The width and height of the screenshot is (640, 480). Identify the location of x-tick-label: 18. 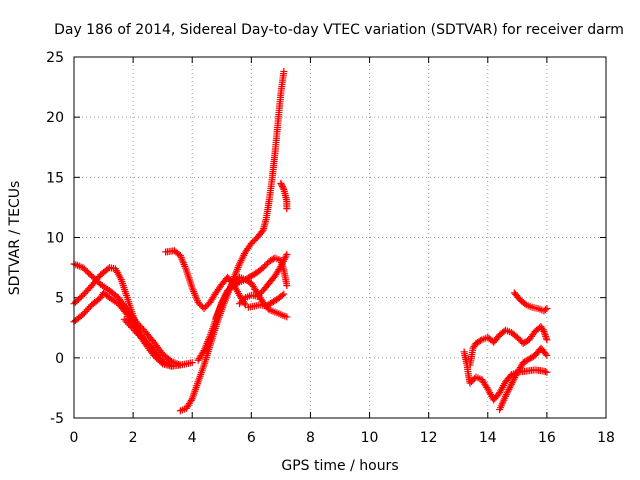
(606, 438).